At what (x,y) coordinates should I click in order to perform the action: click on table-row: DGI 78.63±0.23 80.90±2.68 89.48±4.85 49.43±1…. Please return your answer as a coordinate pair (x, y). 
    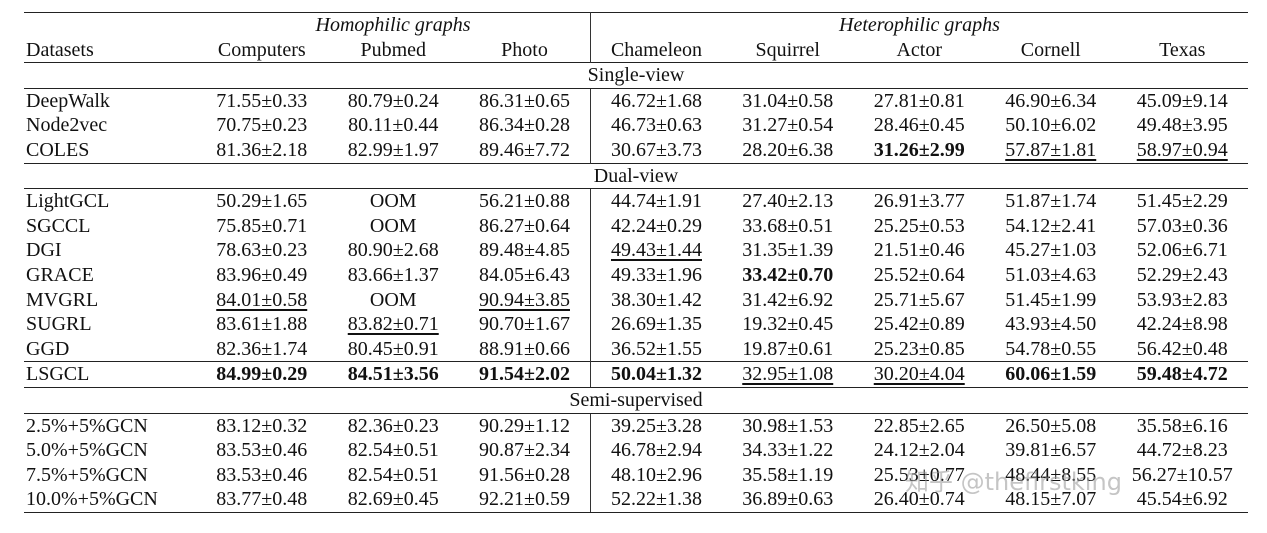
    Looking at the image, I should click on (636, 250).